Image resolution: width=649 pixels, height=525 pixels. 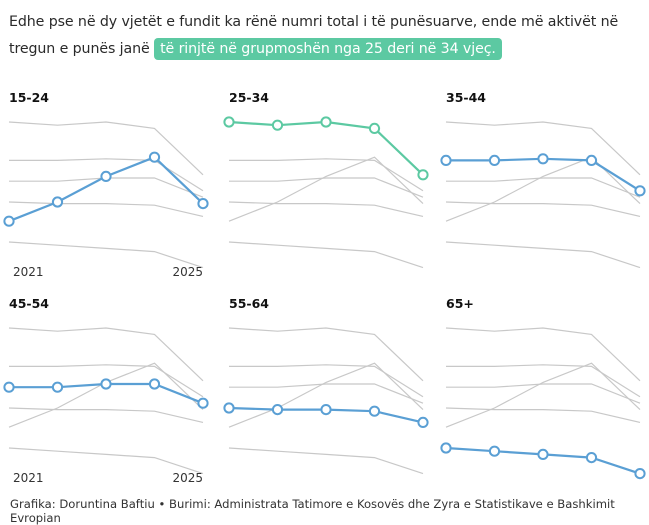 What do you see at coordinates (640, 474) in the screenshot?
I see `data-point-65+-2025` at bounding box center [640, 474].